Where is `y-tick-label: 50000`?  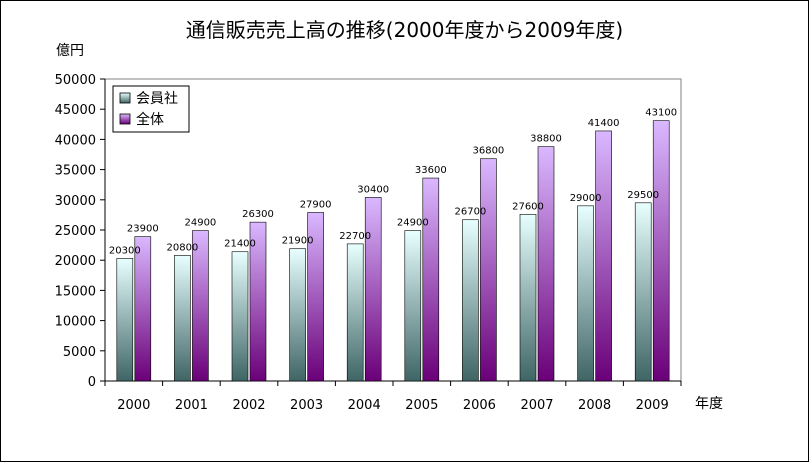
y-tick-label: 50000 is located at coordinates (75, 80).